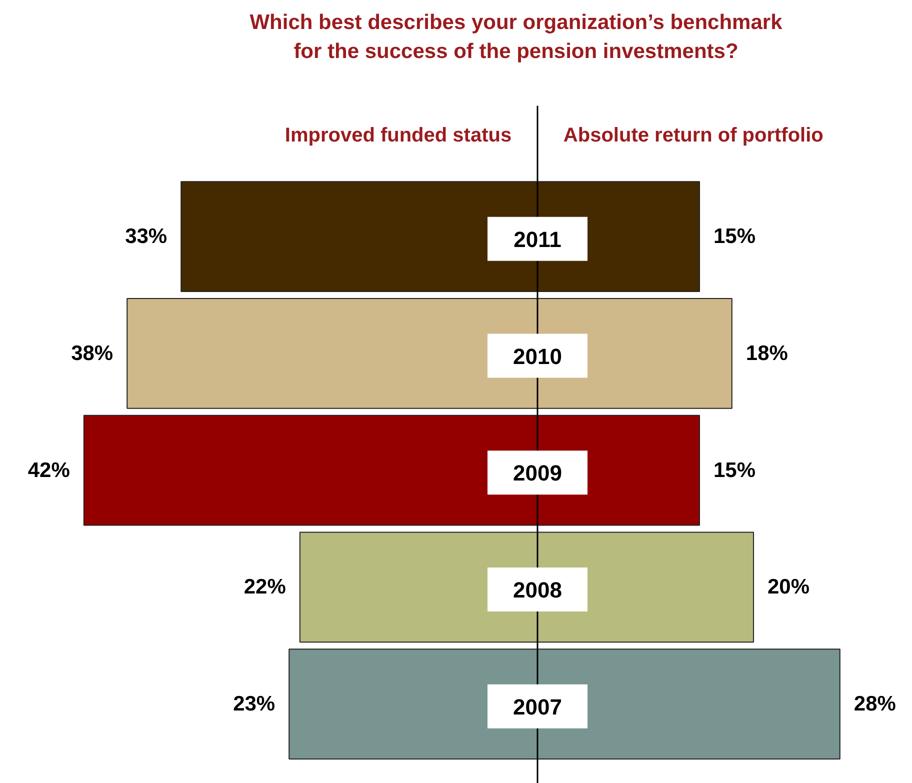  What do you see at coordinates (398, 135) in the screenshot?
I see `series-label: Improved funded status` at bounding box center [398, 135].